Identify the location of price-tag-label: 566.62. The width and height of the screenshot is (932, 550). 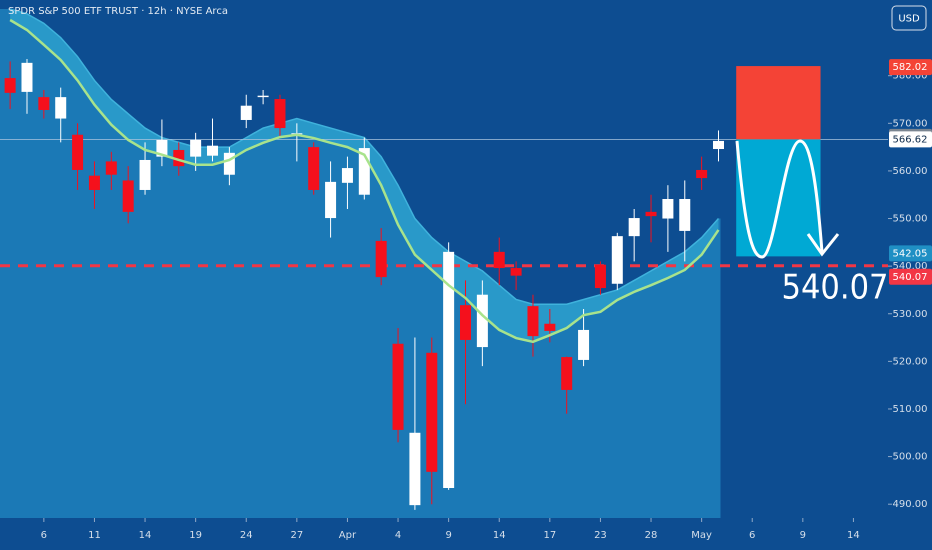
(910, 139).